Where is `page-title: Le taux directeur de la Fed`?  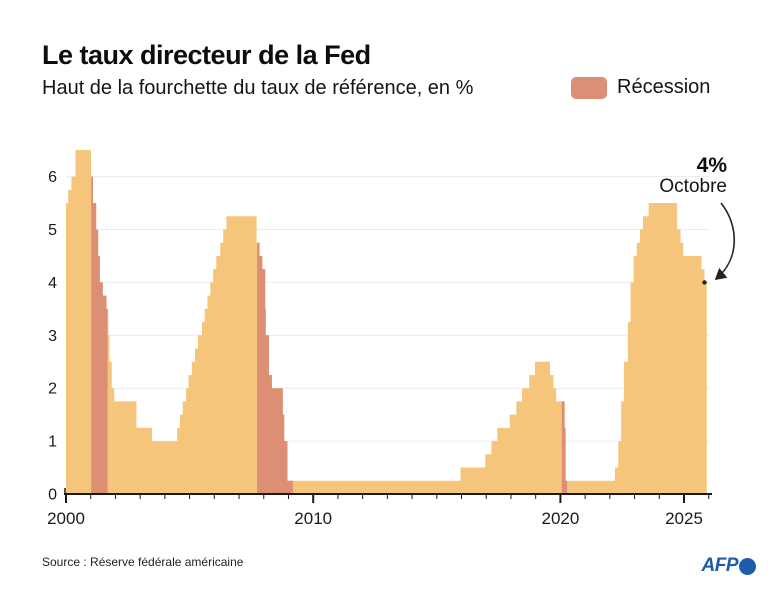
page-title: Le taux directeur de la Fed is located at coordinates (206, 55).